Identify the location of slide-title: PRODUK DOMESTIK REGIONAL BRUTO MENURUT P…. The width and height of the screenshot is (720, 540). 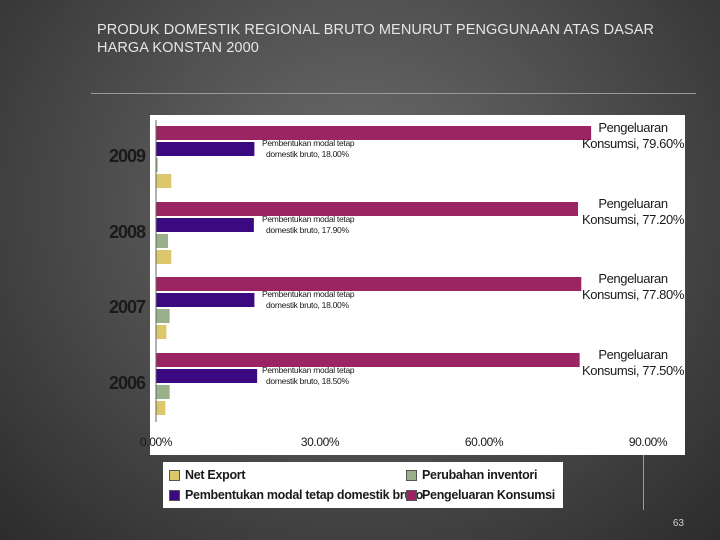
(397, 39).